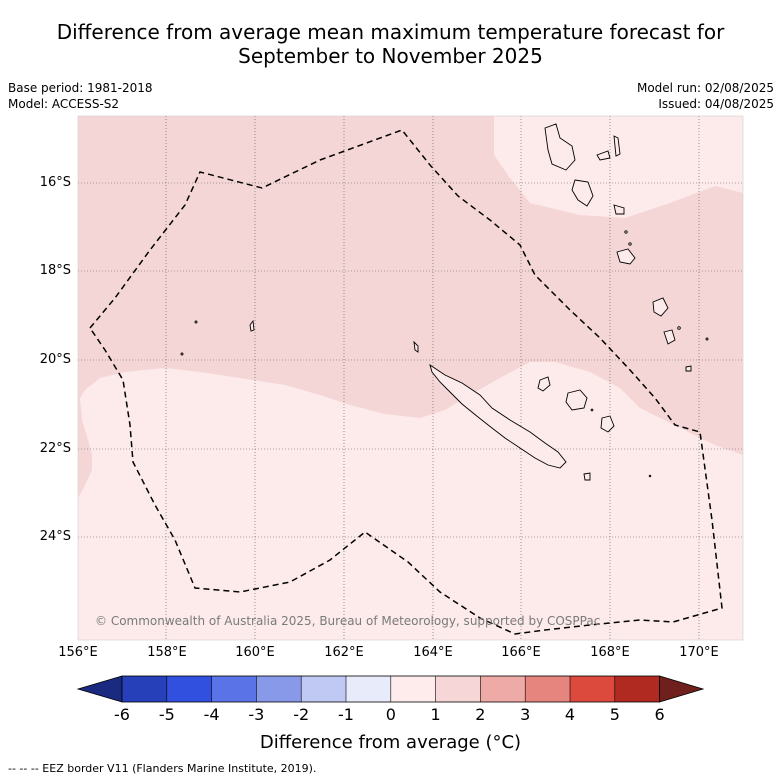 The height and width of the screenshot is (781, 781). Describe the element at coordinates (252, 325) in the screenshot. I see `small-island-a` at that location.